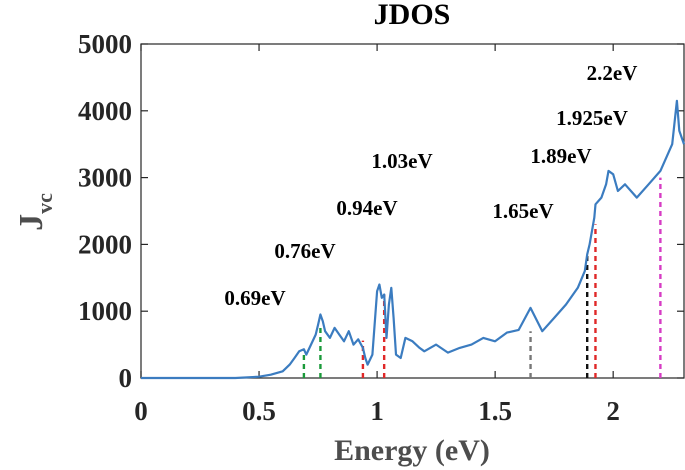  Describe the element at coordinates (31, 222) in the screenshot. I see `y-axis-label-main: J` at that location.